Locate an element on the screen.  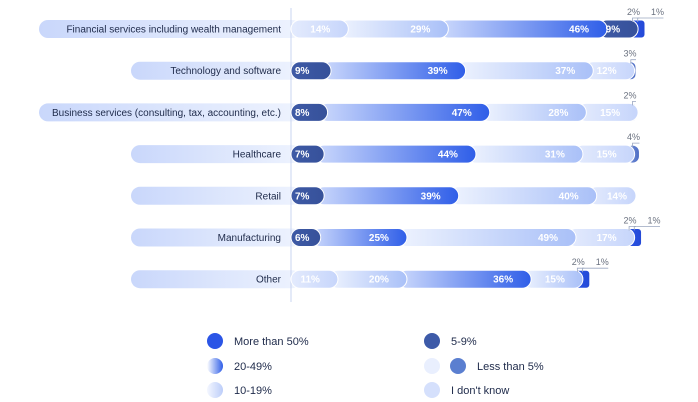
bar-row-manufacturing: 6% 25% 49% 17% 2% 1% is located at coordinates (475, 231).